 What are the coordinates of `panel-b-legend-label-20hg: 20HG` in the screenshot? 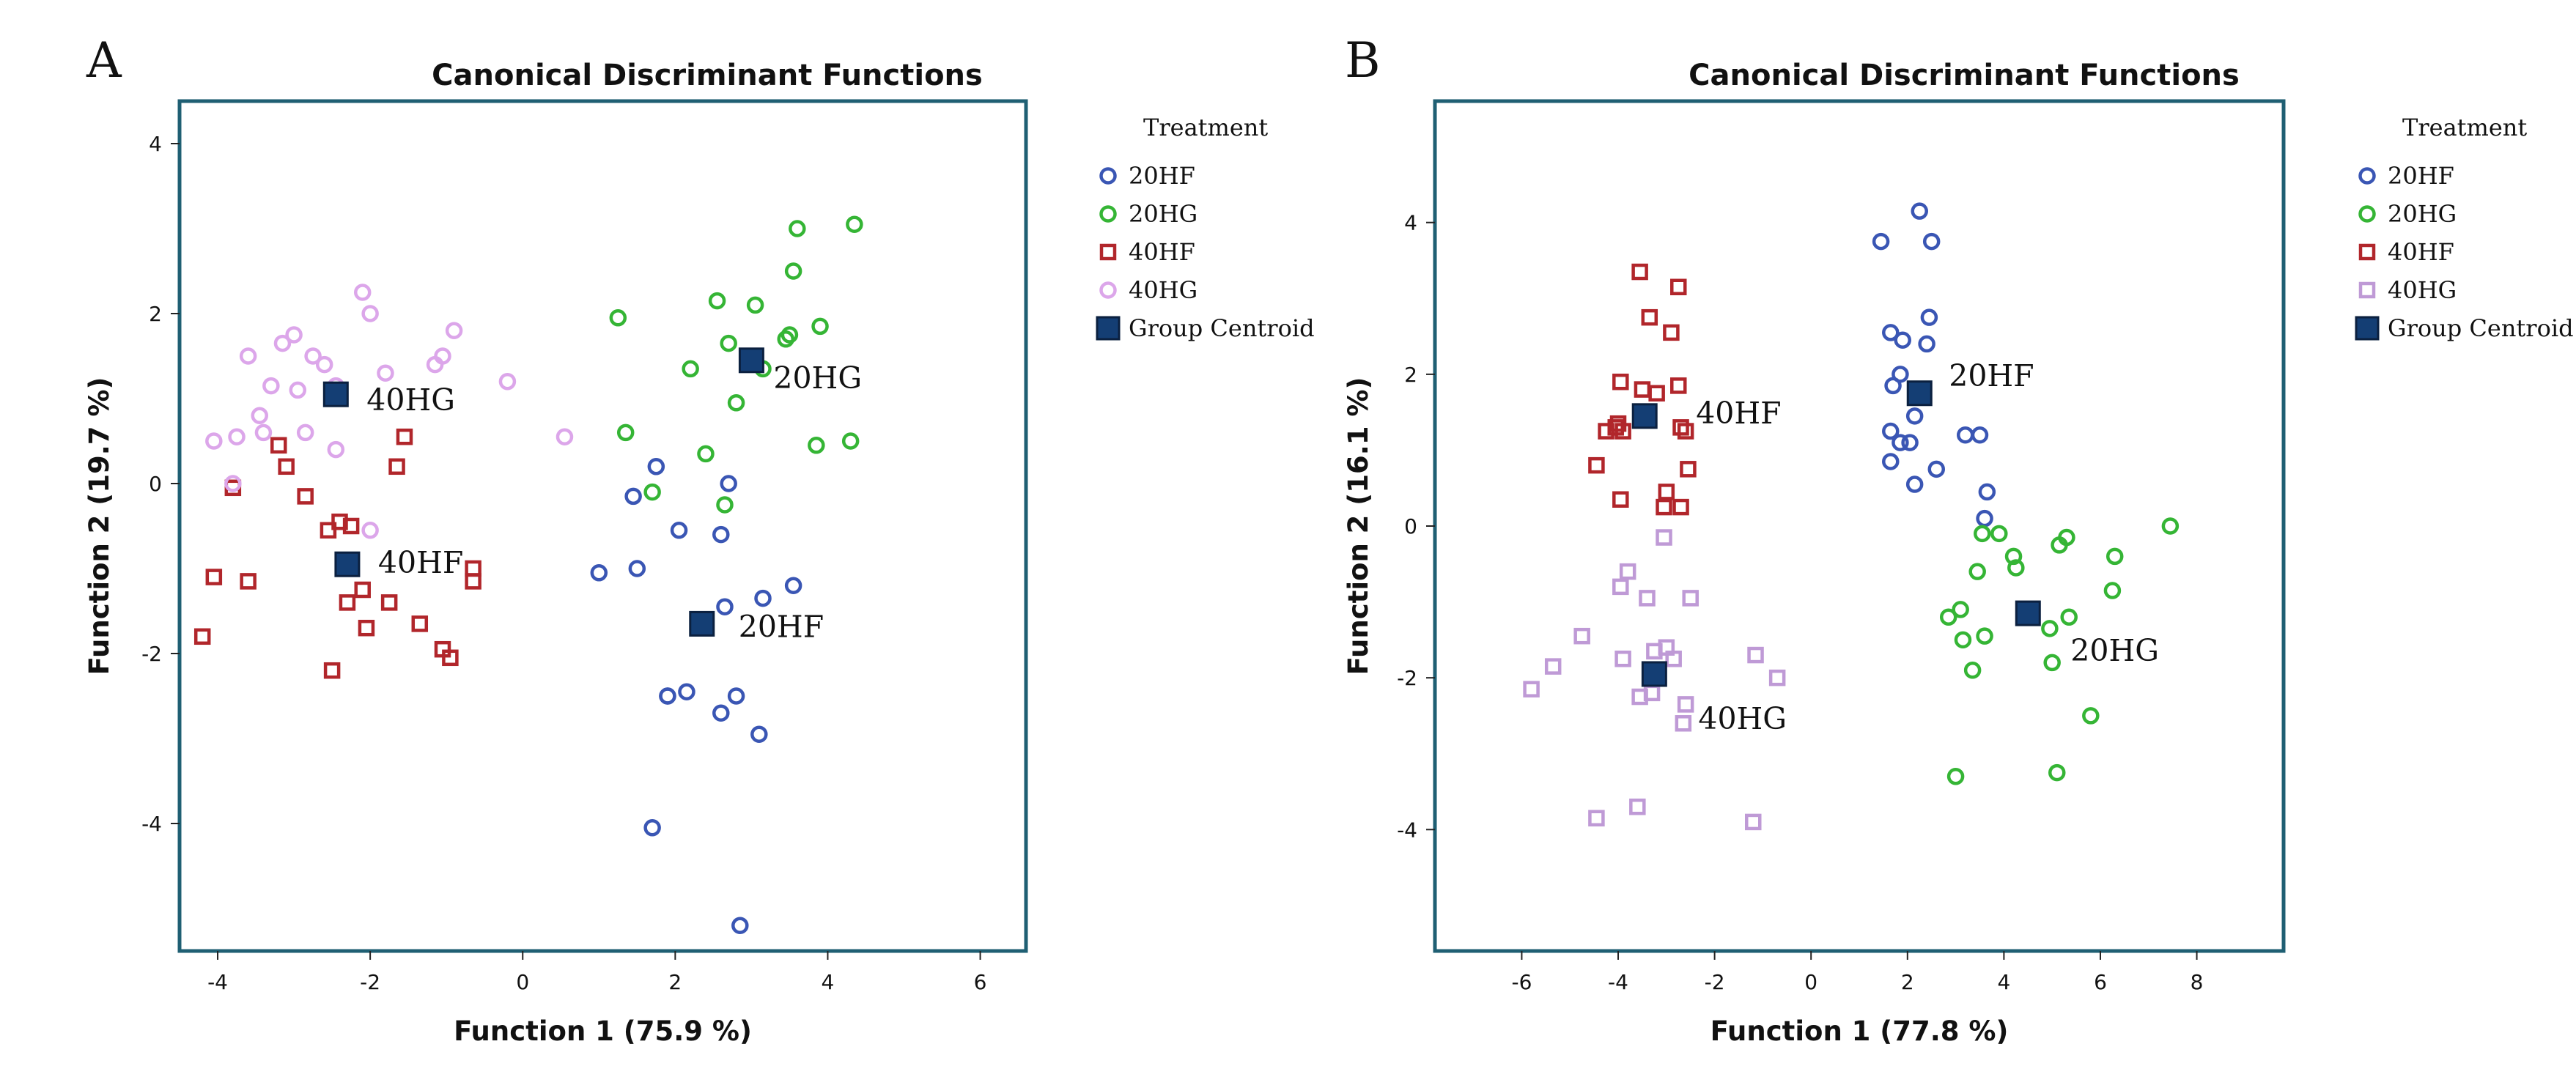 It's located at (2422, 214).